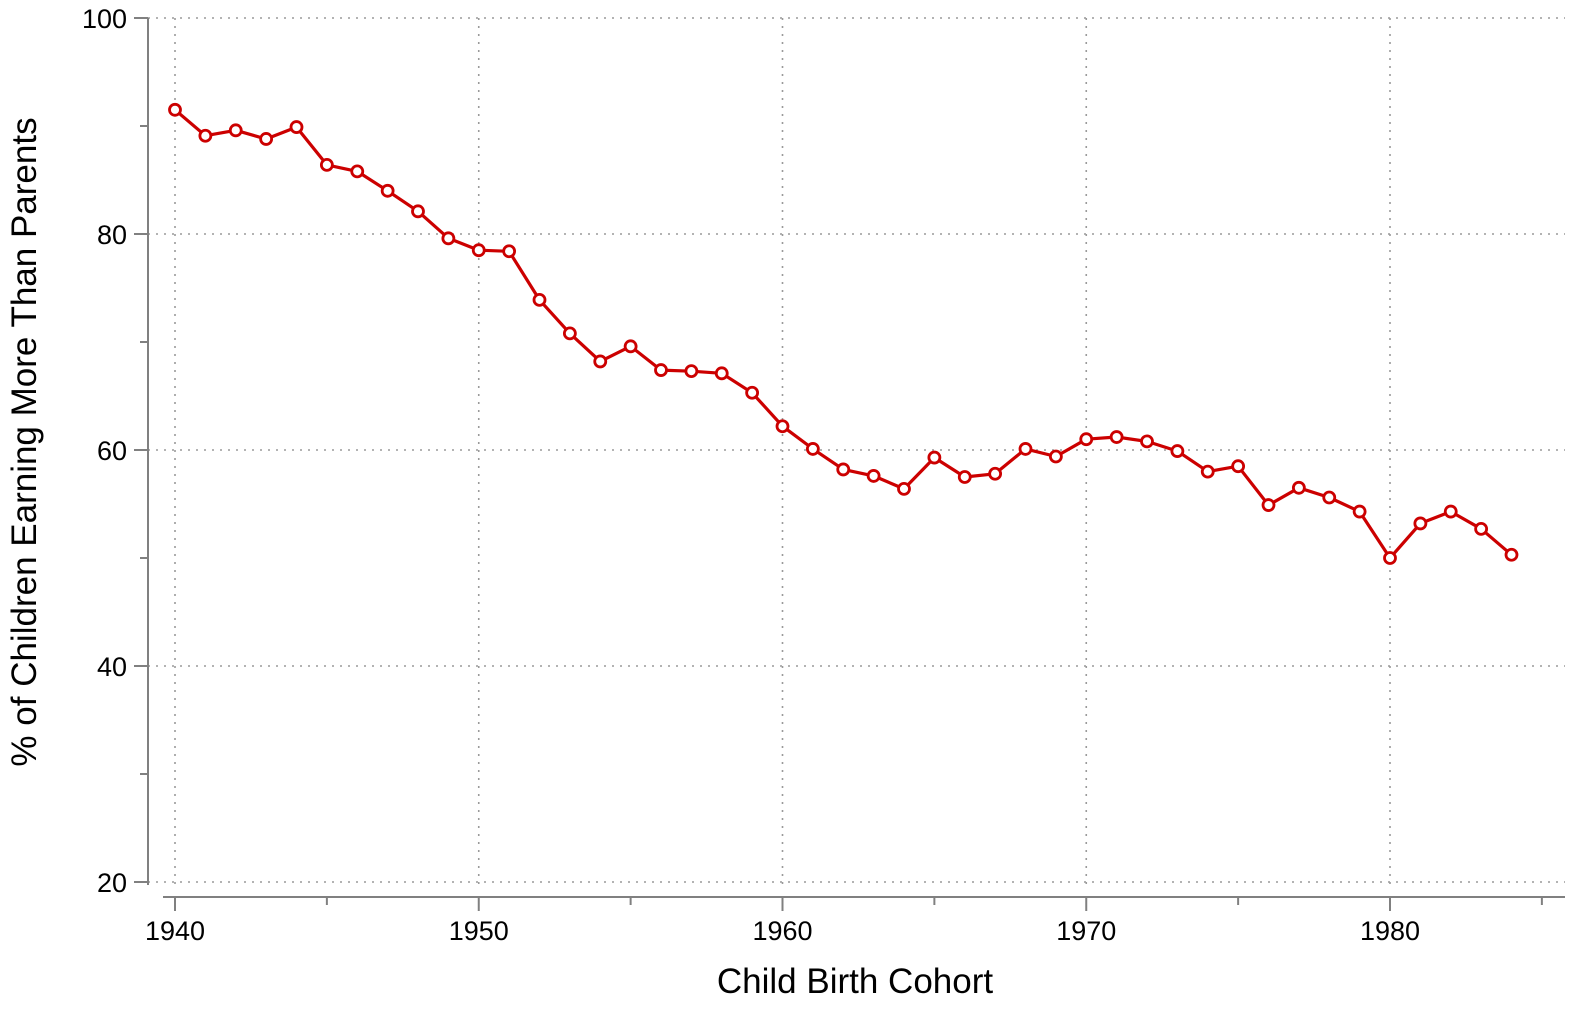 The width and height of the screenshot is (1595, 1015). I want to click on y-tick-label: 20, so click(112, 883).